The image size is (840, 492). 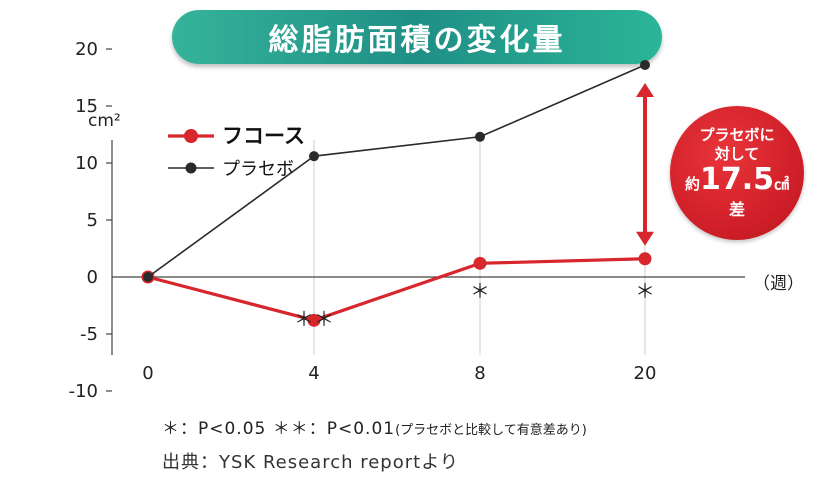 I want to click on badge-prefix: 約, so click(x=692, y=184).